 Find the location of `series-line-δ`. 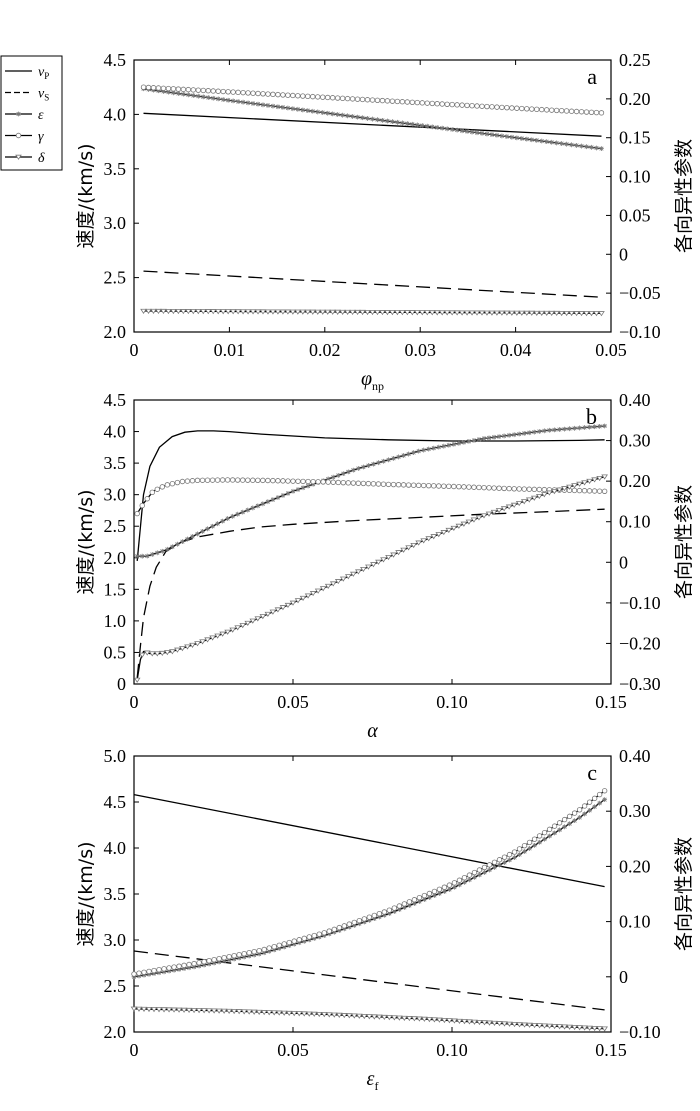

series-line-δ is located at coordinates (370, 578).